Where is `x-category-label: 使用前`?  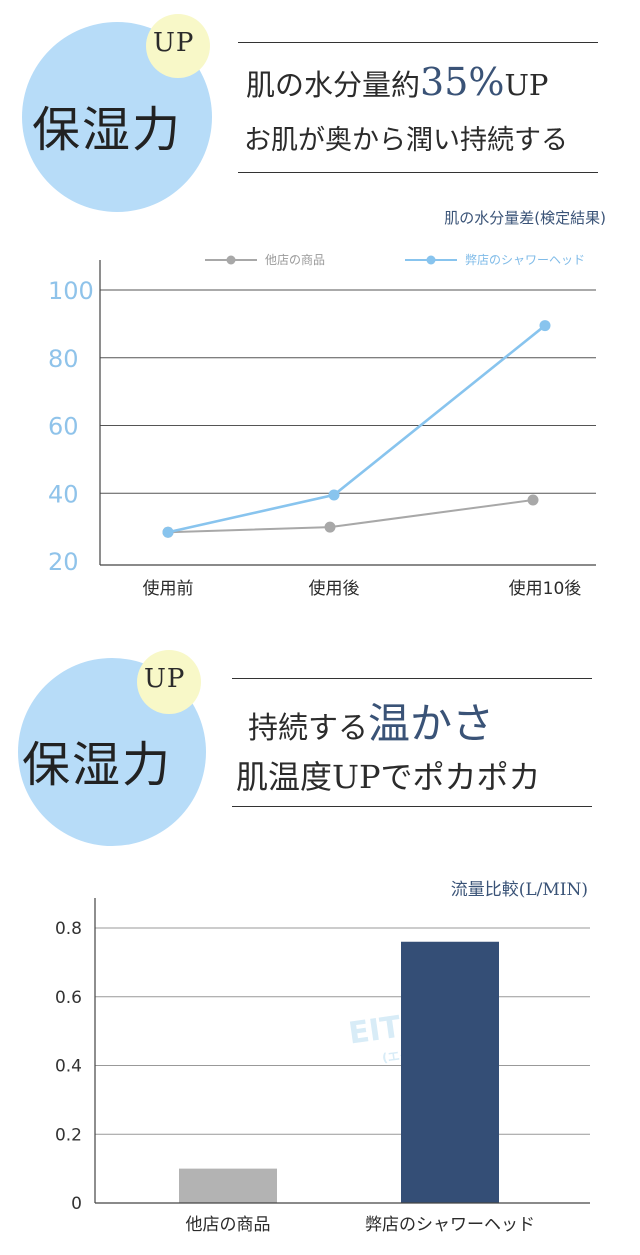
x-category-label: 使用前 is located at coordinates (168, 588).